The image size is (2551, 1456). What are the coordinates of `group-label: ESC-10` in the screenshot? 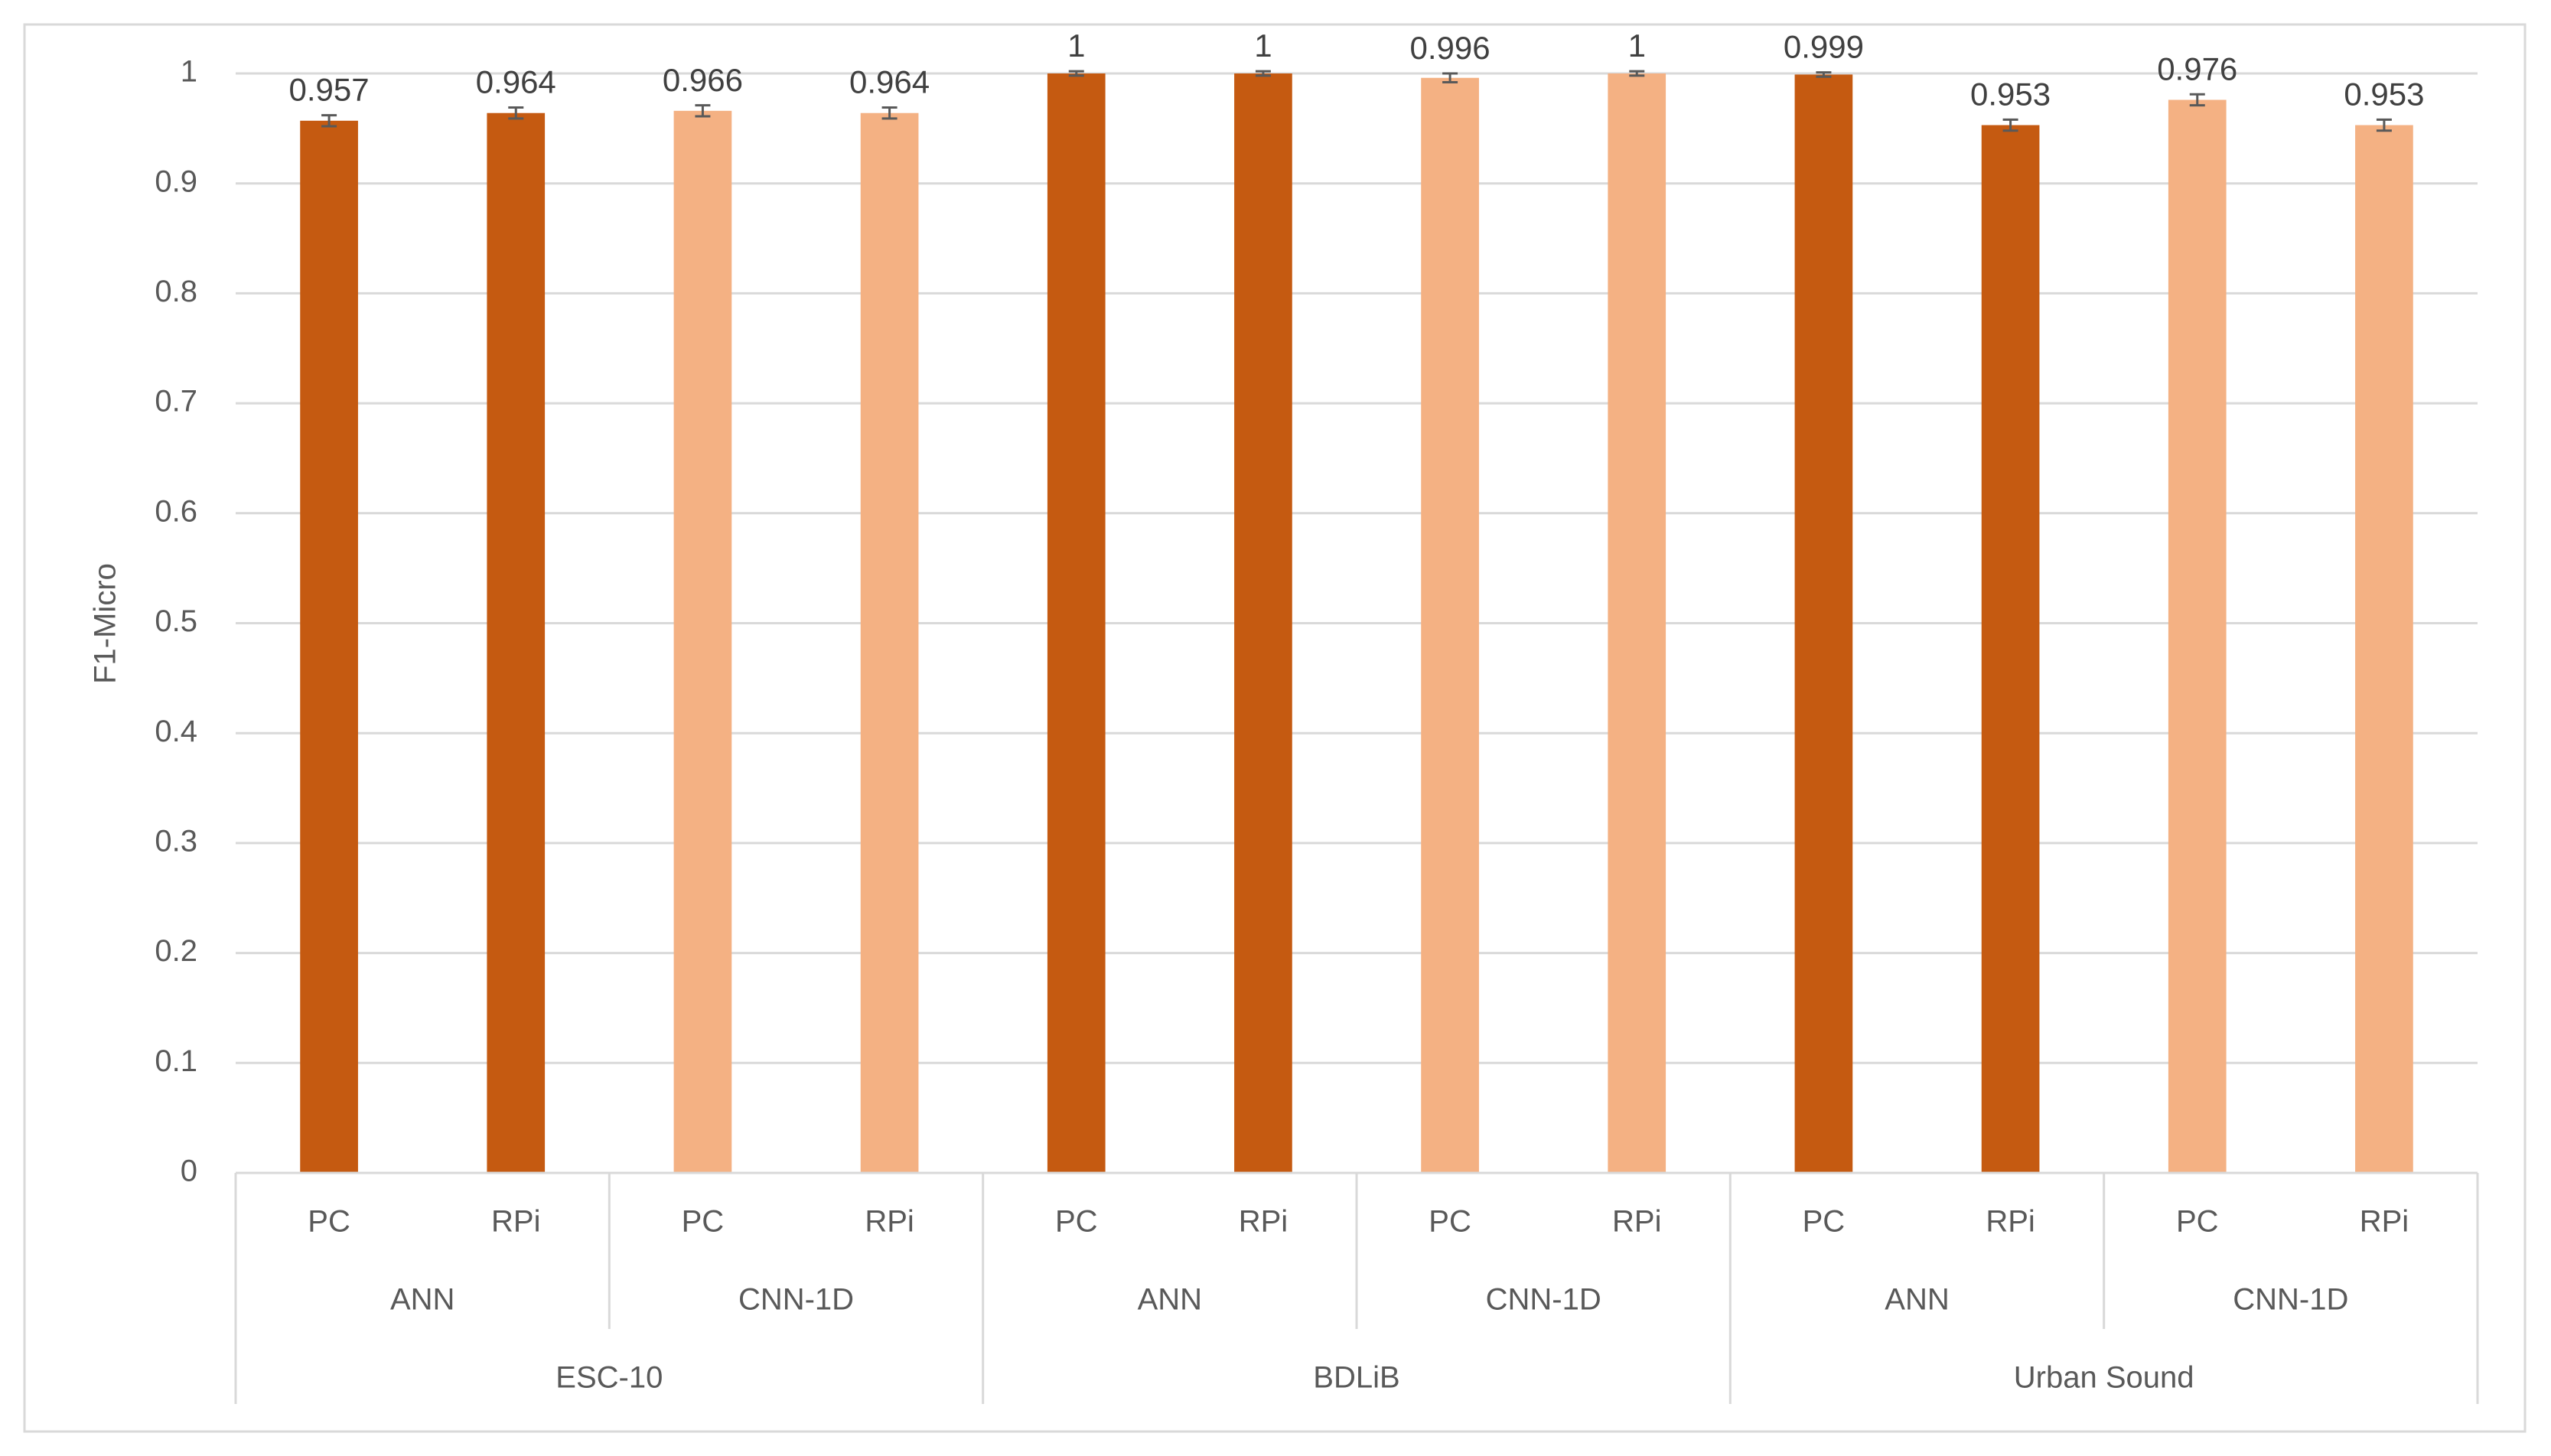 It's located at (609, 1378).